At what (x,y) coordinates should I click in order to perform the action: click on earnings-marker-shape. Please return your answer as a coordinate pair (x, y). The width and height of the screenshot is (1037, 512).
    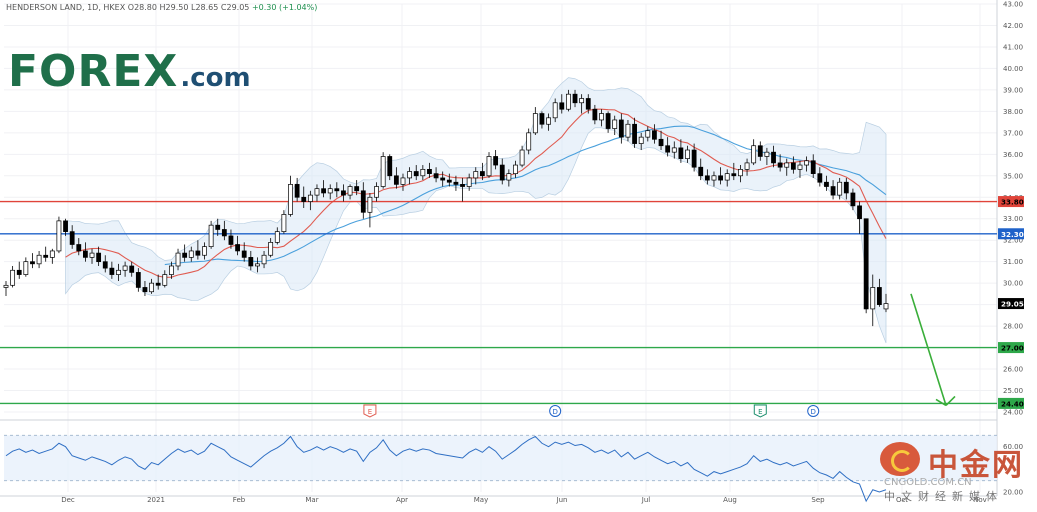
    Looking at the image, I should click on (370, 411).